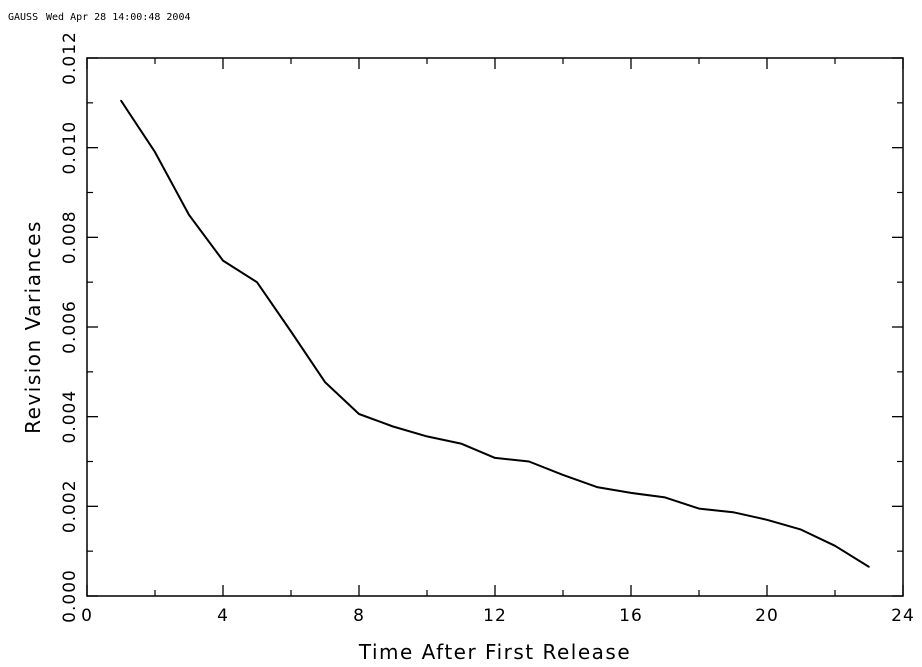 Image resolution: width=922 pixels, height=667 pixels. I want to click on x-tick-labels: 0 4 8 12 16 20 24, so click(498, 616).